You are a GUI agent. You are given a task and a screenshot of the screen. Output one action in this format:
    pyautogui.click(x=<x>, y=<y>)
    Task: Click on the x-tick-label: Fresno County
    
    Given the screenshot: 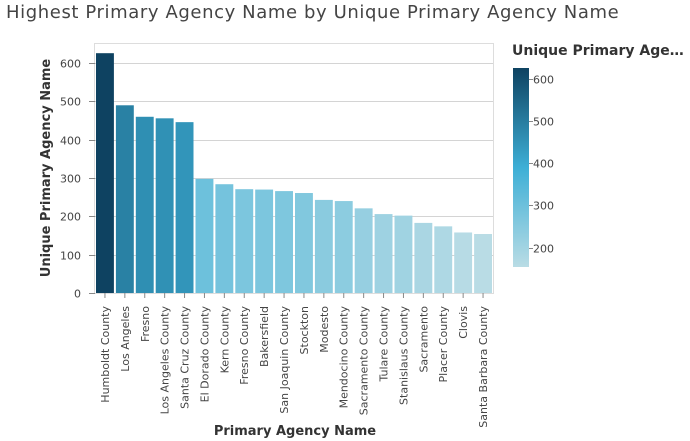 What is the action you would take?
    pyautogui.click(x=244, y=345)
    